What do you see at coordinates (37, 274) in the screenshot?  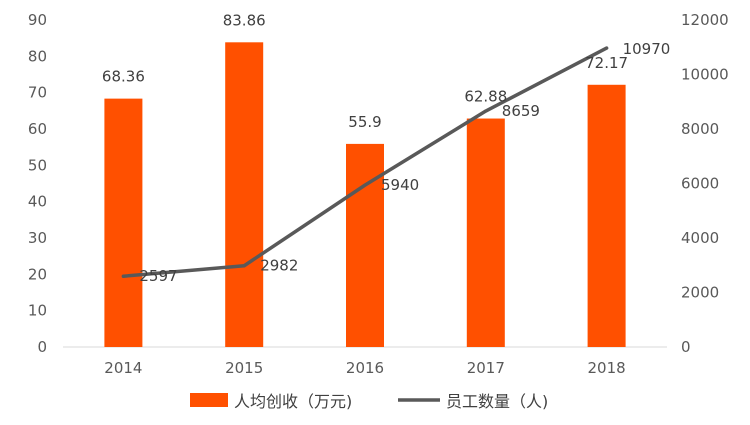 I see `left-tick-label: 20` at bounding box center [37, 274].